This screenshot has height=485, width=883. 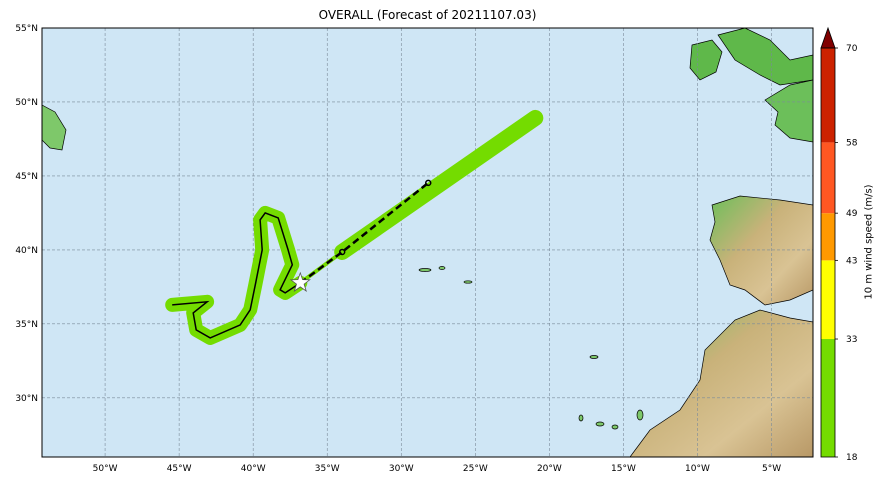 I want to click on colorbar-label: 10 m wind speed (m/s), so click(x=869, y=242).